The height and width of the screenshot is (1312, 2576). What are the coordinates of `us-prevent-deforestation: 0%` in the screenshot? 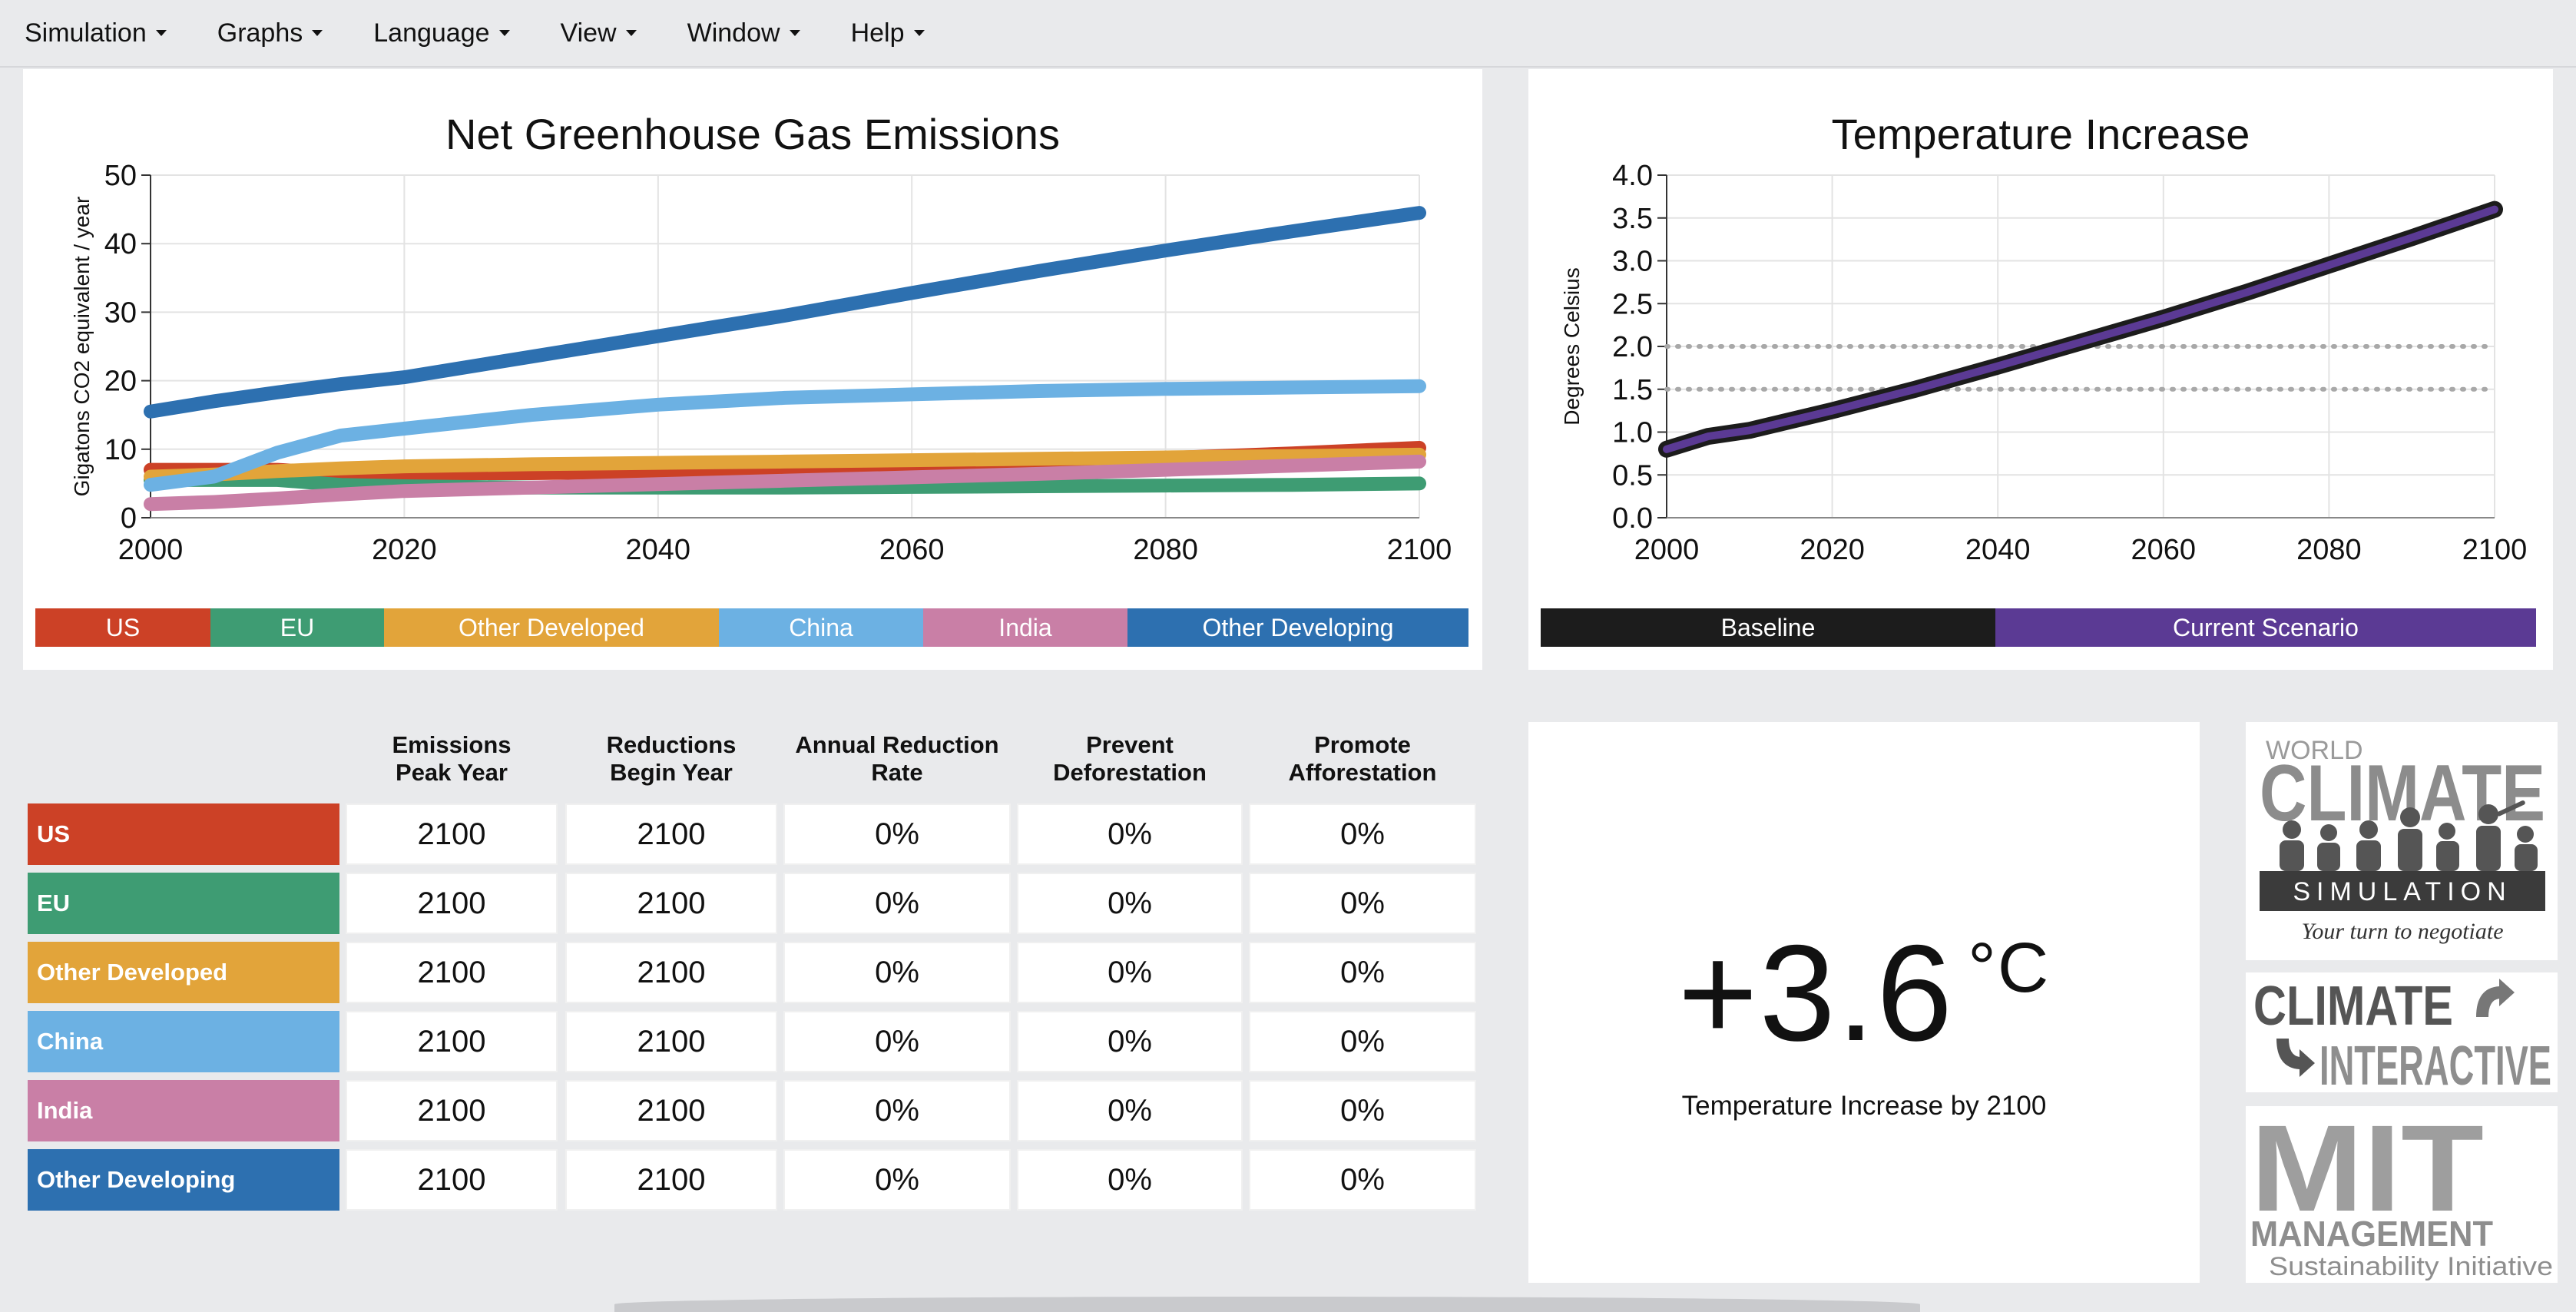 It's located at (1130, 834).